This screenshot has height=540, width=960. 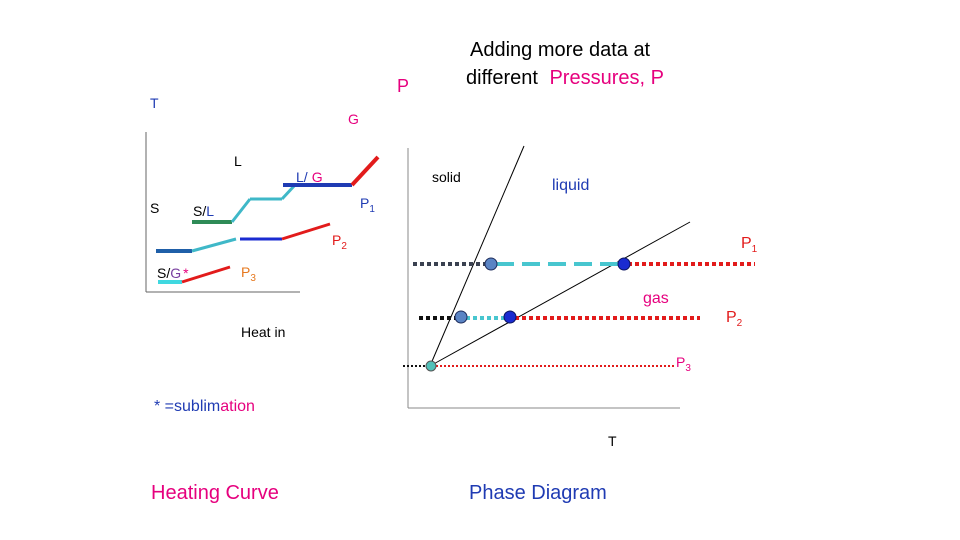 I want to click on heating-liquid-label: L, so click(x=238, y=161).